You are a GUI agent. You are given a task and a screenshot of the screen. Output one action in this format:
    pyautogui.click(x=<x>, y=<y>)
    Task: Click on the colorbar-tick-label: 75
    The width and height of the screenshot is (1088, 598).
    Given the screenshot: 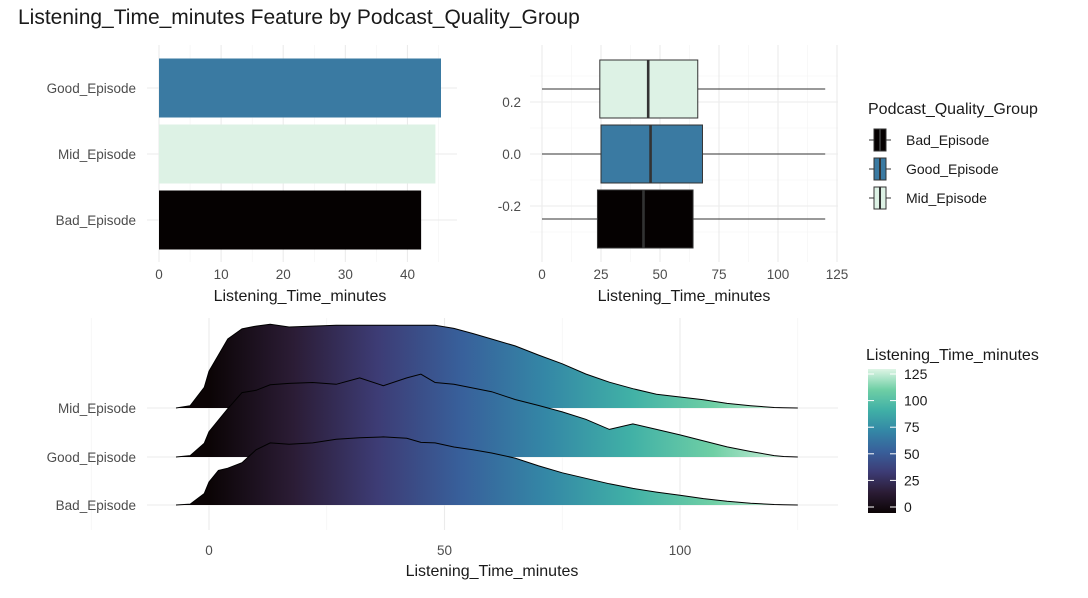 What is the action you would take?
    pyautogui.click(x=912, y=427)
    